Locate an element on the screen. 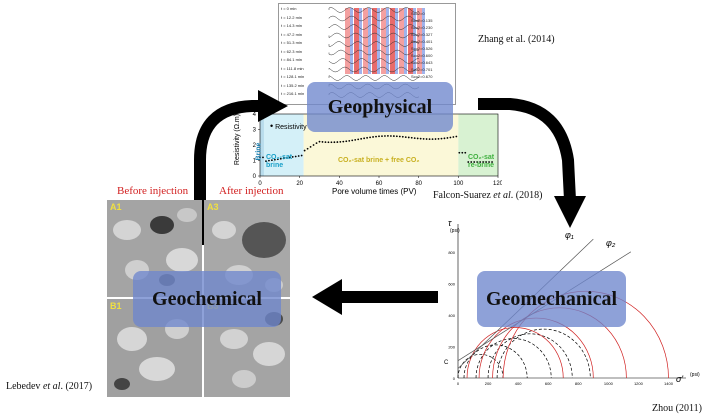  mohr-xtick: 800 is located at coordinates (578, 383).